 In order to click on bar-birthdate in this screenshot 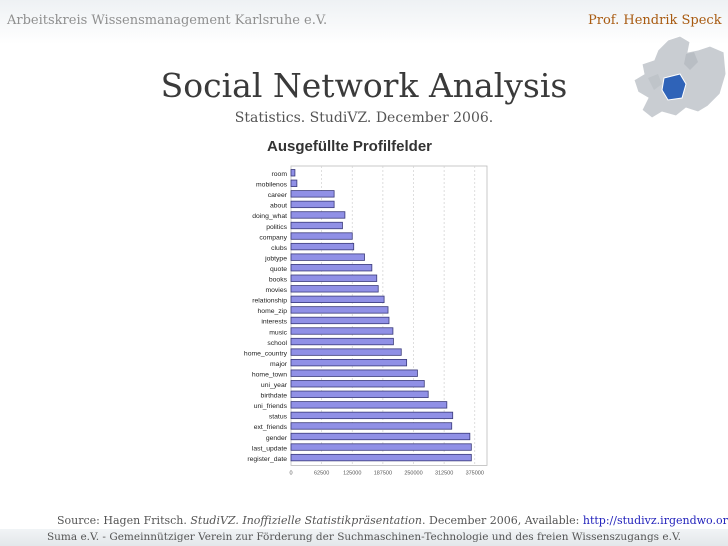, I will do `click(359, 394)`.